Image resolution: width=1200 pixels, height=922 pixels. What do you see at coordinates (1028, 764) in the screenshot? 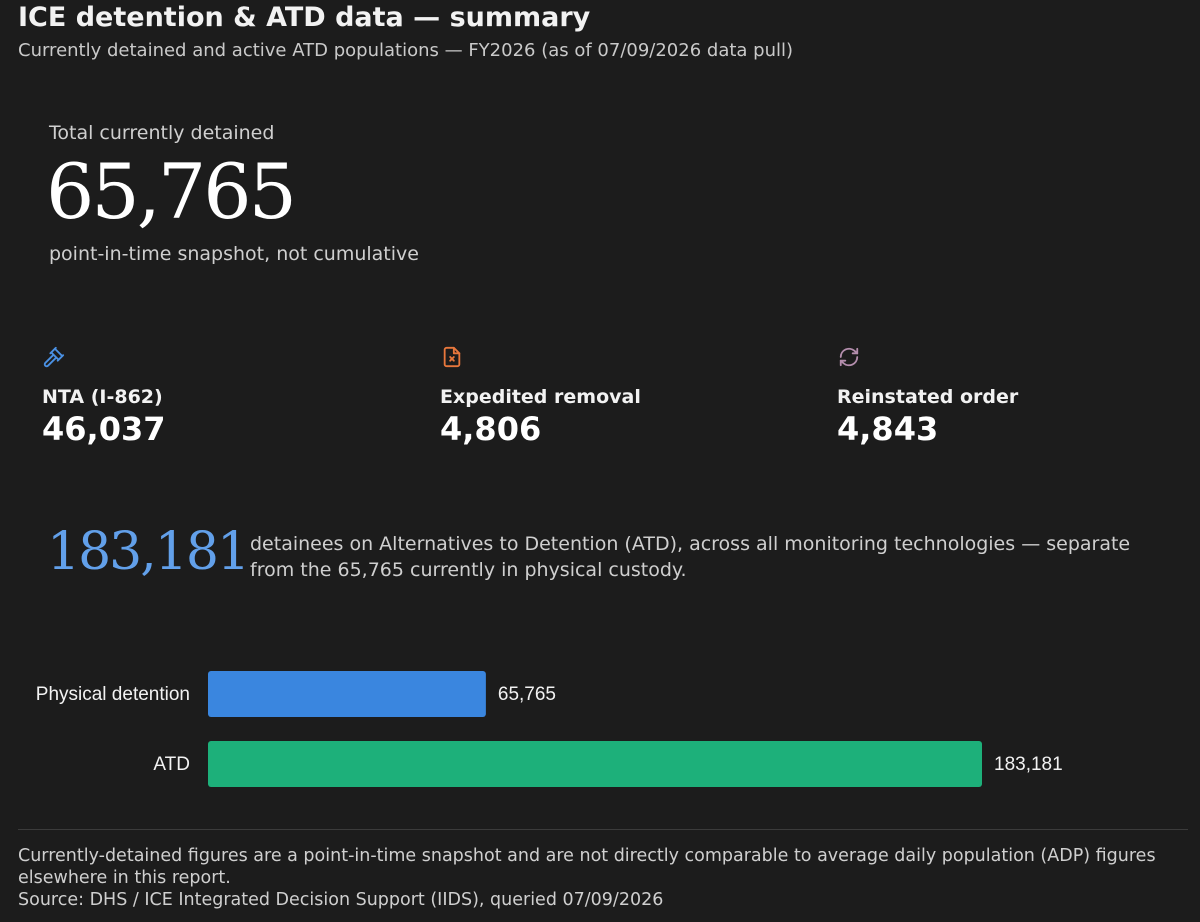
I see `bar-value-label: 183,181` at bounding box center [1028, 764].